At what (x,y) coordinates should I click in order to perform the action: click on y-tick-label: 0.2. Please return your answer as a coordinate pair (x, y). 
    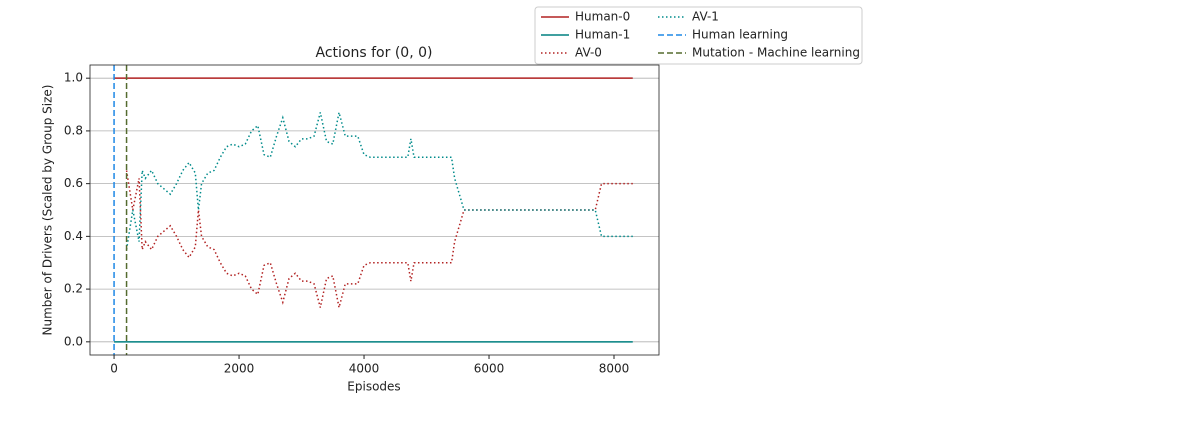
    Looking at the image, I should click on (73, 289).